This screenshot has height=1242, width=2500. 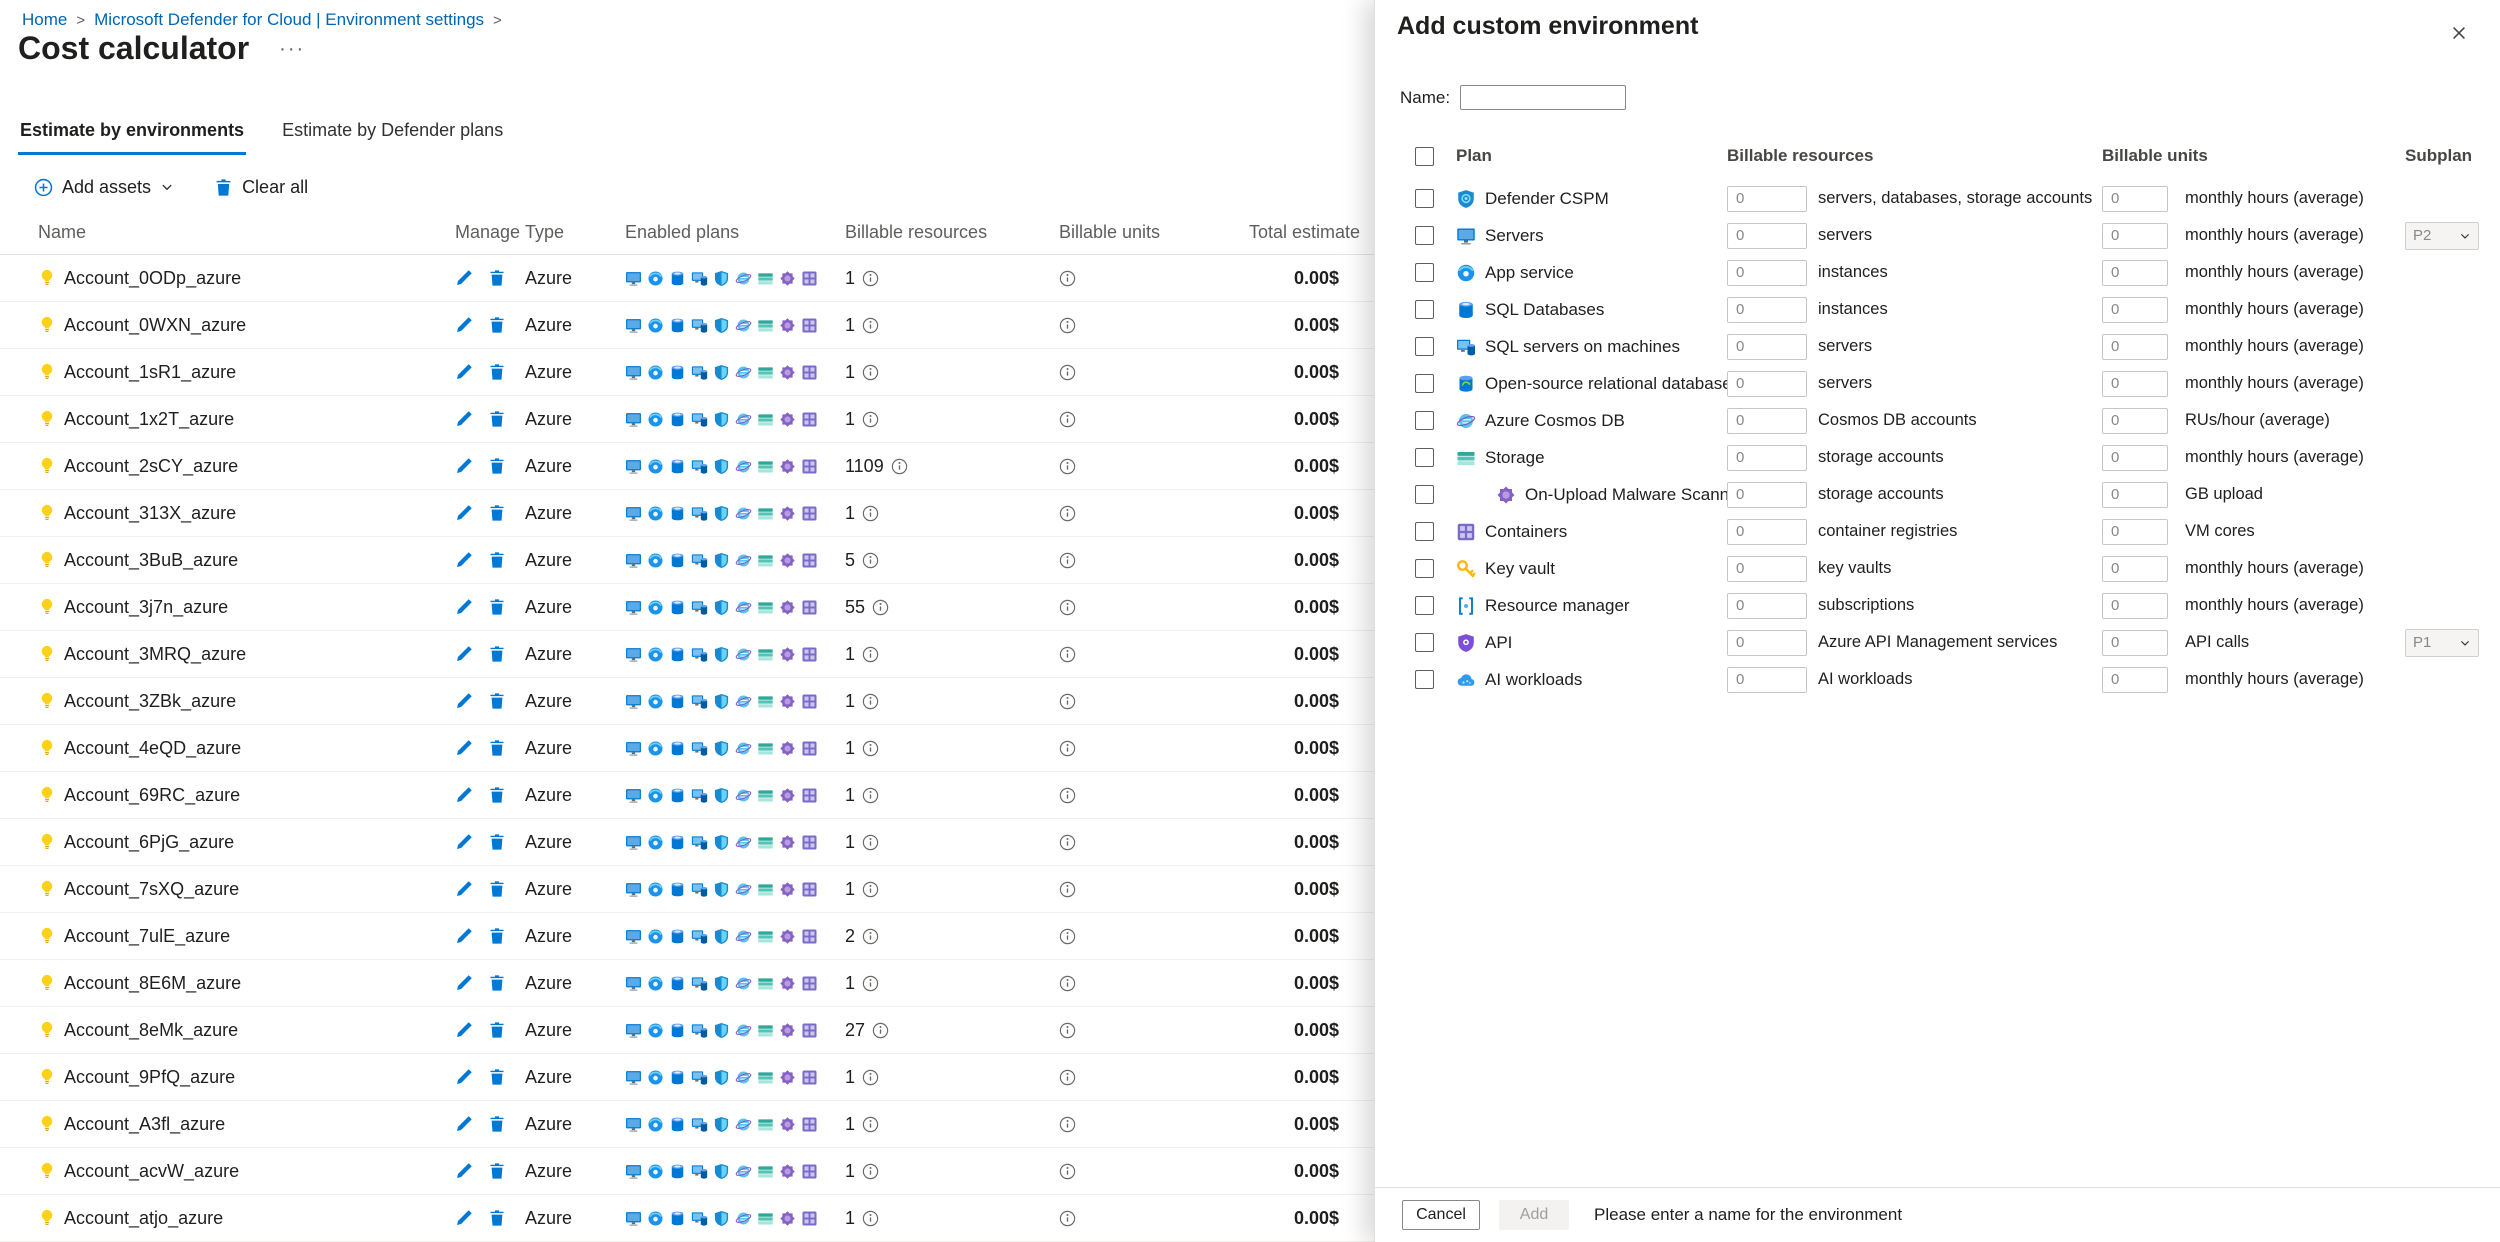 What do you see at coordinates (1250, 1171) in the screenshot?
I see `account-row: Account_acvW_azure Azure 1 0.00$` at bounding box center [1250, 1171].